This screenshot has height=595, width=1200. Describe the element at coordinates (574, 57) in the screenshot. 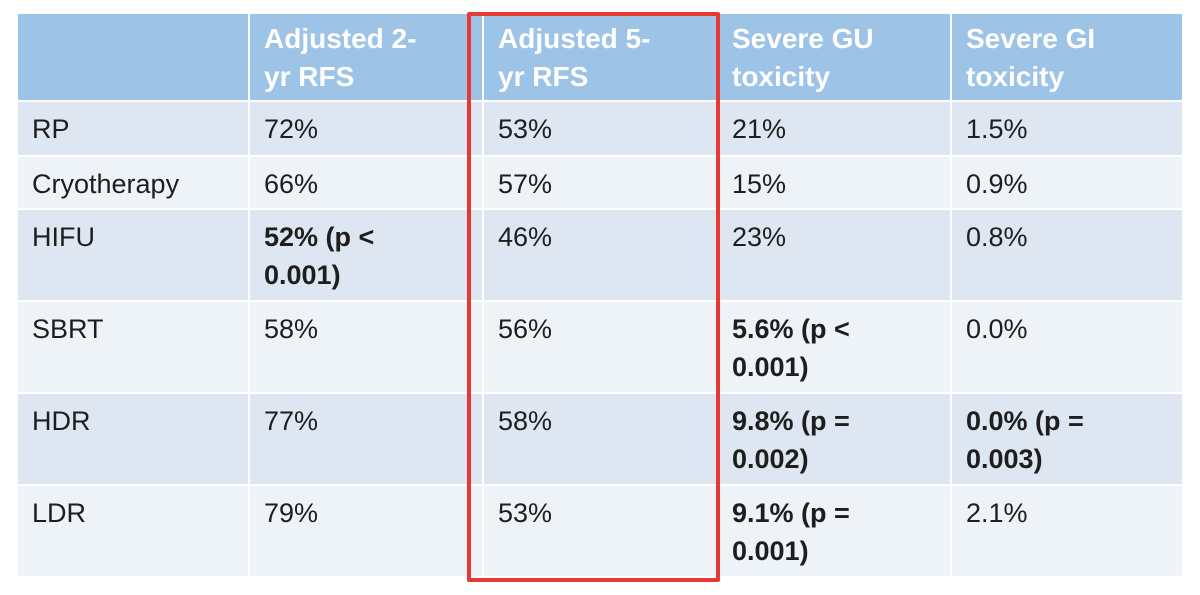

I see `cell-text: Adjusted 5-yr RFS` at that location.